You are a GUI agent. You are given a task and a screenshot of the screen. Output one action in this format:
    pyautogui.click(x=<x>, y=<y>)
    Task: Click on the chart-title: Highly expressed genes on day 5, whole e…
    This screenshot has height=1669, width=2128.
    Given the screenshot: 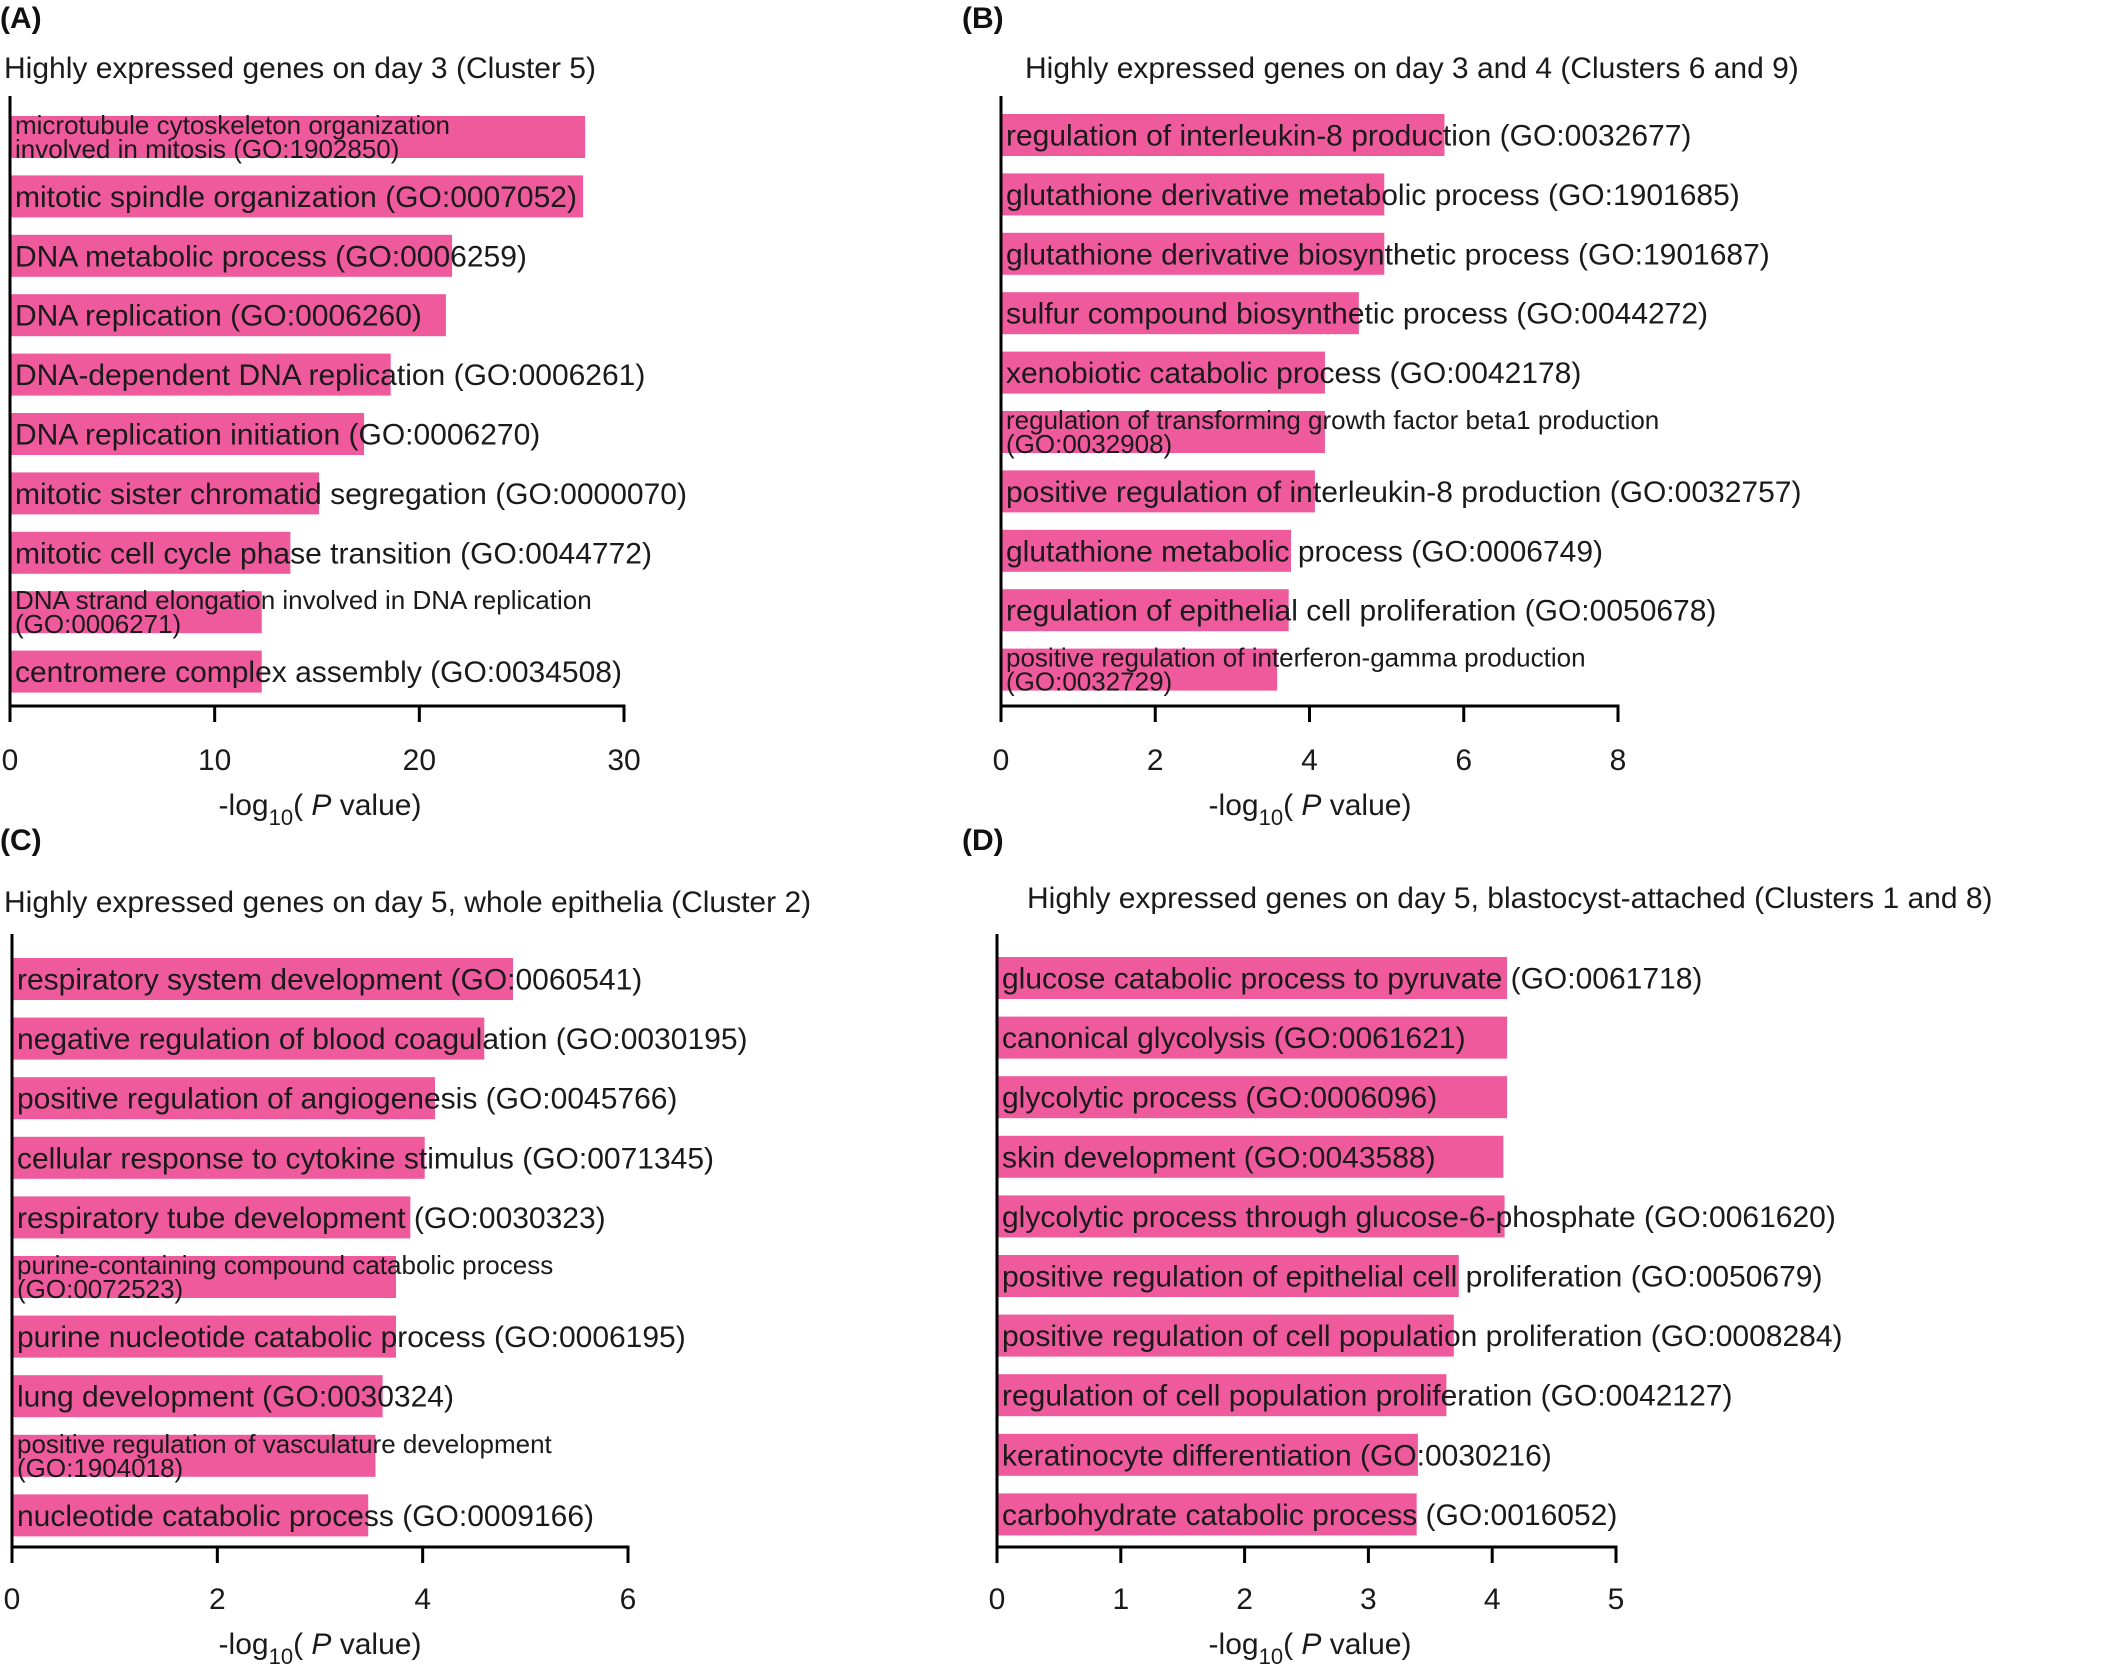 What is the action you would take?
    pyautogui.click(x=407, y=902)
    